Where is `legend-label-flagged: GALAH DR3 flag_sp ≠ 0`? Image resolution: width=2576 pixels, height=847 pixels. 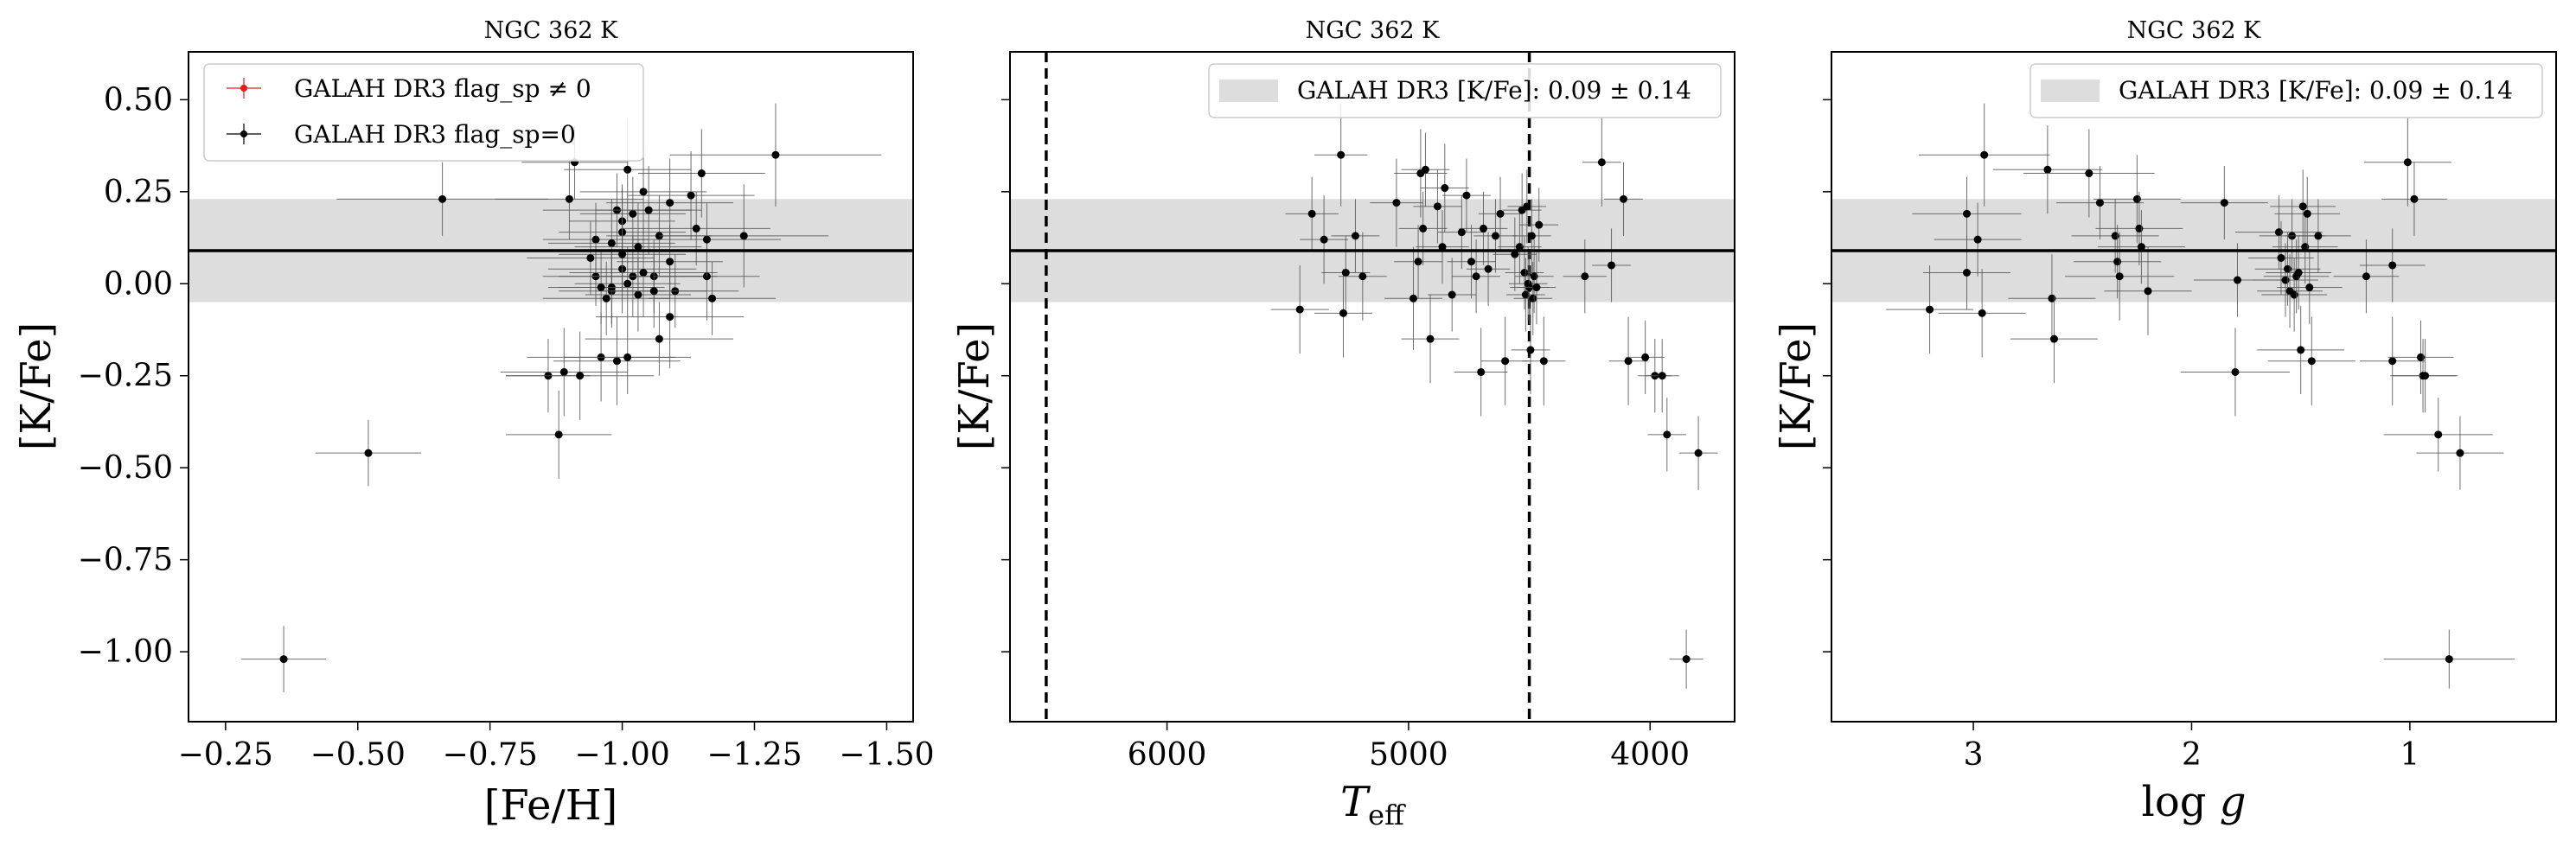 legend-label-flagged: GALAH DR3 flag_sp ≠ 0 is located at coordinates (442, 88).